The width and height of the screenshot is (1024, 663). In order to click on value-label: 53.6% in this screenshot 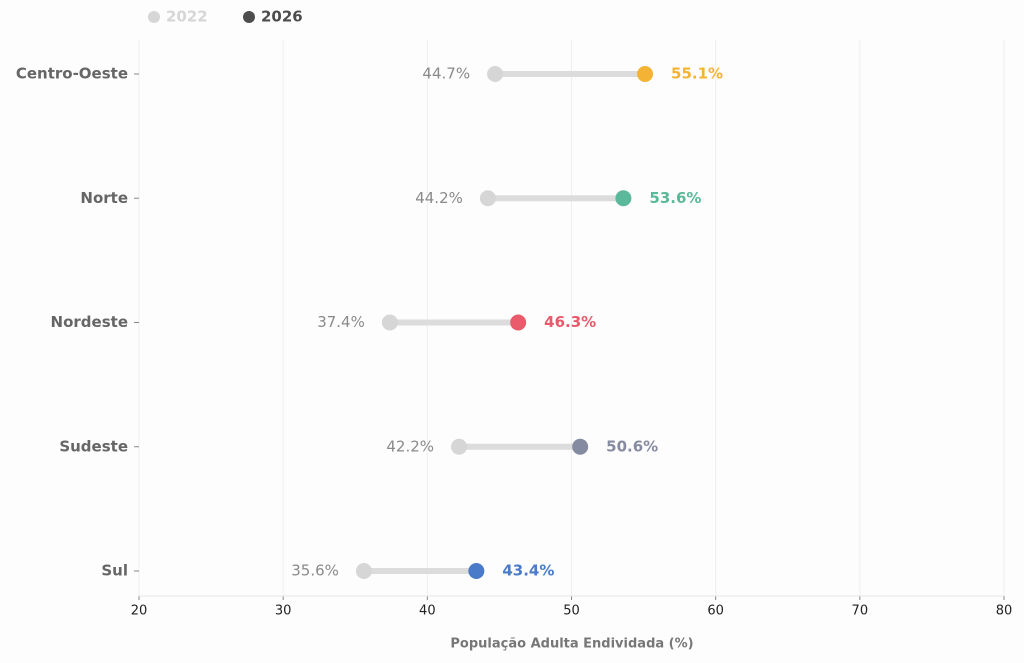, I will do `click(675, 198)`.